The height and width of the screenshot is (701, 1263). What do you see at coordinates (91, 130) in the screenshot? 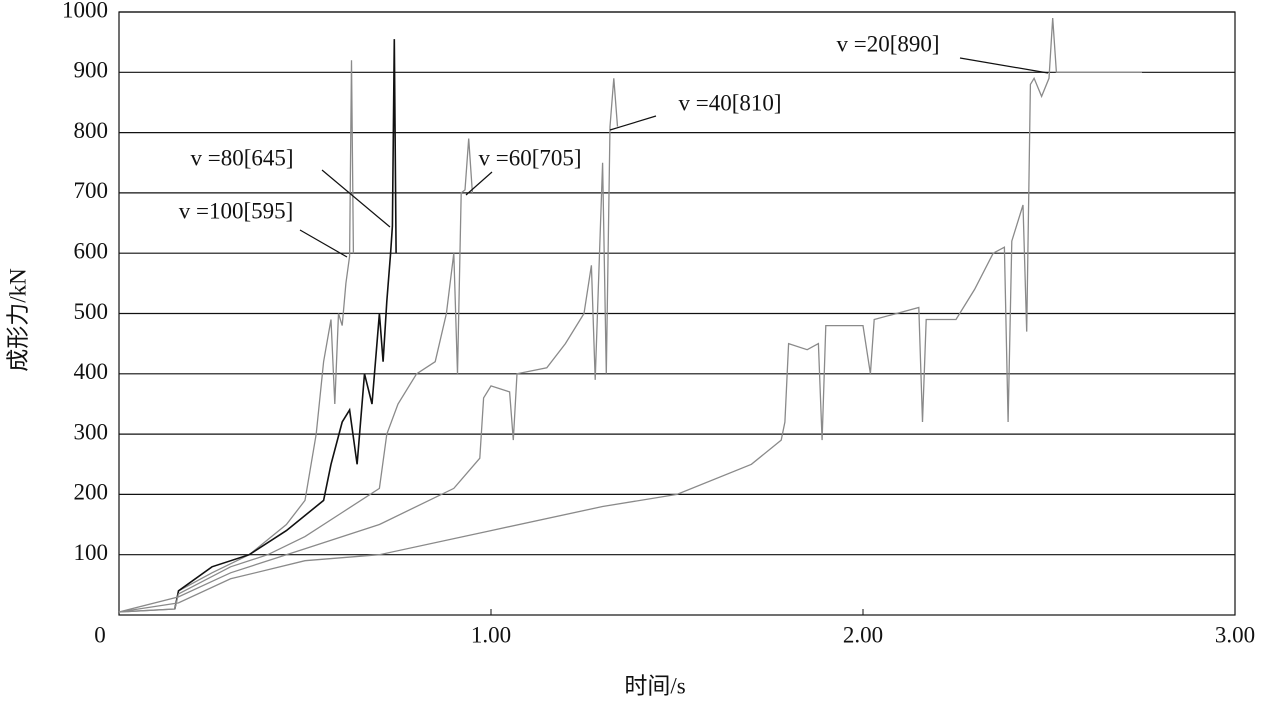
I see `y-tick-label: 800` at bounding box center [91, 130].